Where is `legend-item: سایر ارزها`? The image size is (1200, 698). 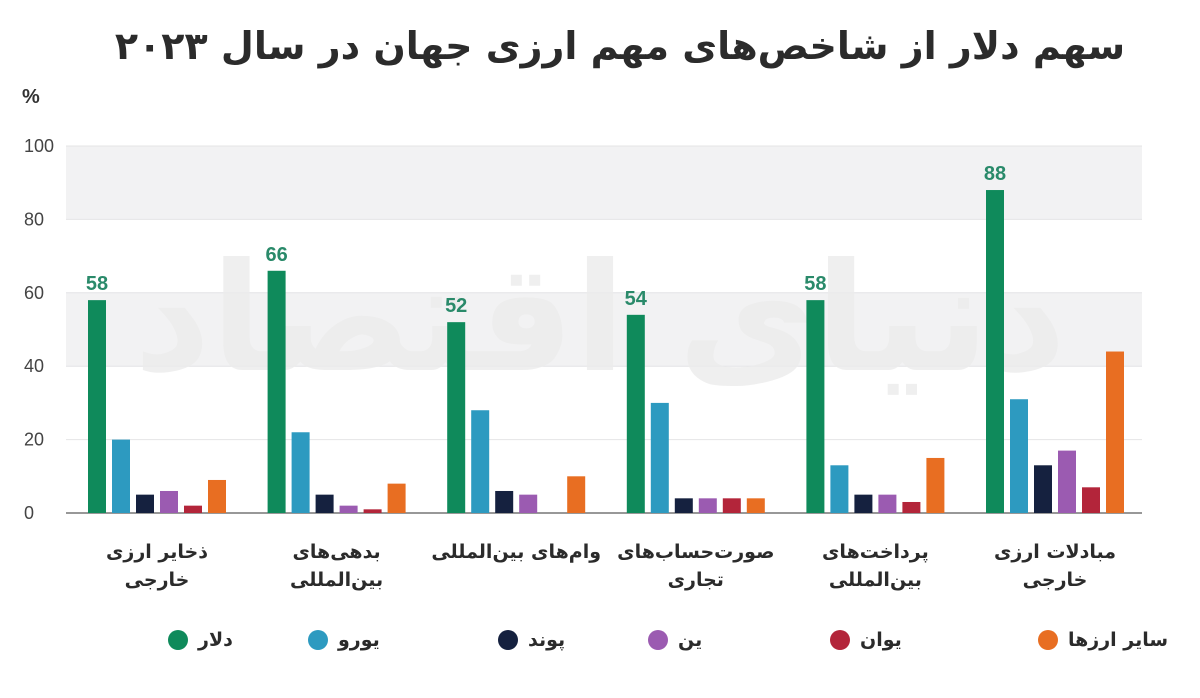 legend-item: سایر ارزها is located at coordinates (1103, 640).